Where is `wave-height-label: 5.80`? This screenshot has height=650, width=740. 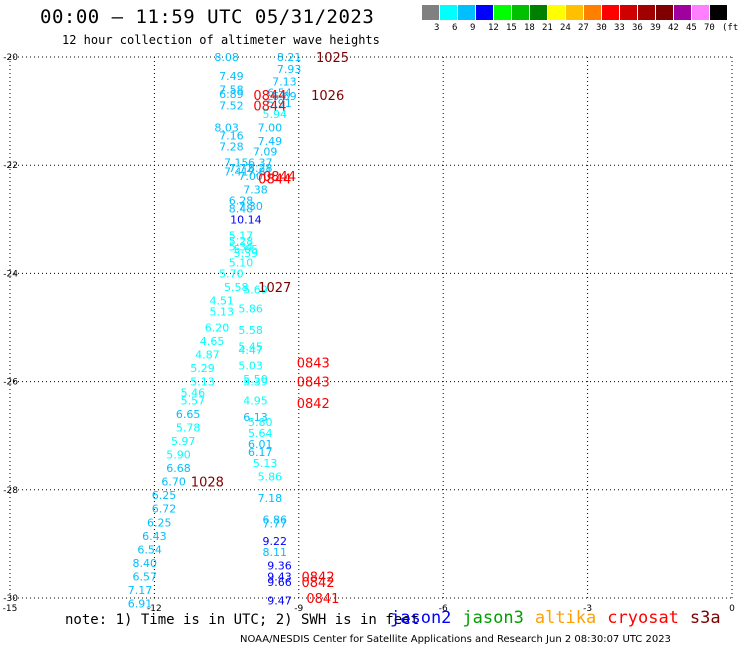 wave-height-label: 5.80 is located at coordinates (260, 422).